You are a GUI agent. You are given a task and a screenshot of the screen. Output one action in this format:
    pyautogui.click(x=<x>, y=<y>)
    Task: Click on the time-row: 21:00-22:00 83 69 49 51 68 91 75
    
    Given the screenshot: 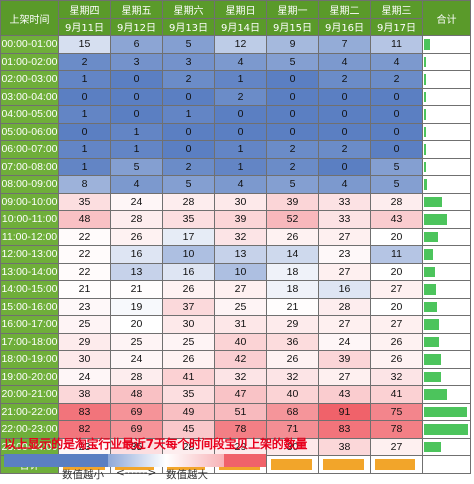 What is the action you would take?
    pyautogui.click(x=235, y=411)
    